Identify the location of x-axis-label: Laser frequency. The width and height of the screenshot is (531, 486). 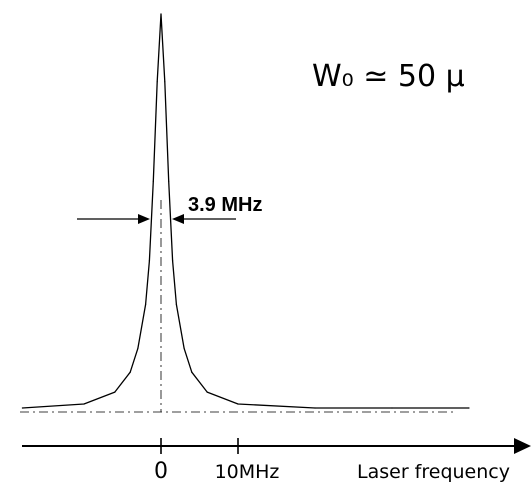
(433, 472).